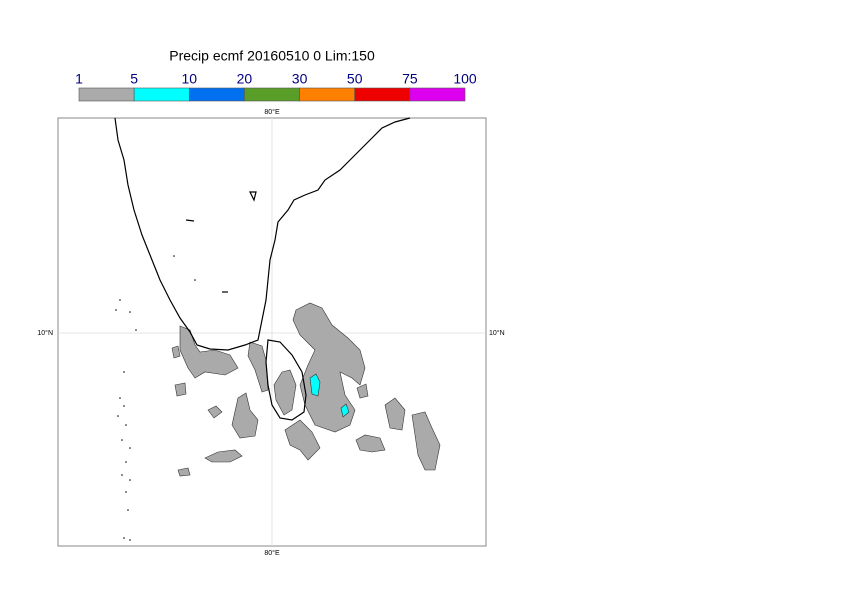 This screenshot has width=842, height=601. I want to click on colorbar: 1 5 10 20 30 50 75 100, so click(276, 86).